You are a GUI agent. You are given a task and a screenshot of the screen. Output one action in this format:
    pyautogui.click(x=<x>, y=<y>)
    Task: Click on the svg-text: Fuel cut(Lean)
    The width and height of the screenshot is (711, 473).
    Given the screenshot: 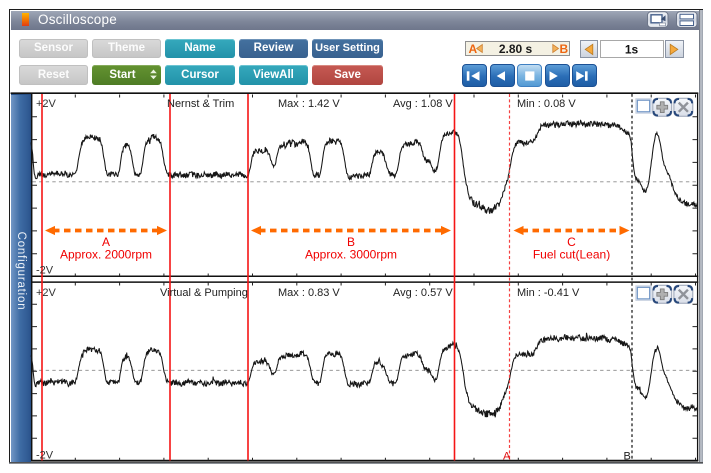 What is the action you would take?
    pyautogui.click(x=571, y=255)
    